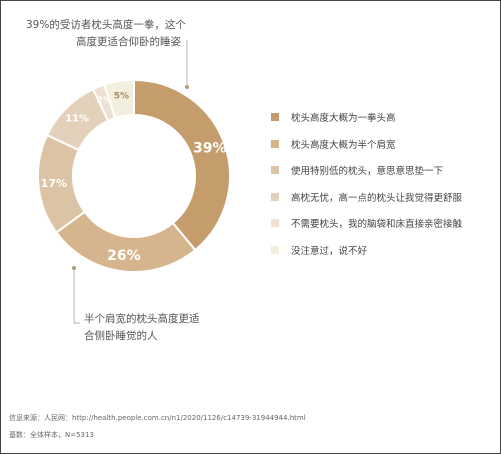  I want to click on legend-item-4: 高枕无忧，高一点的枕头让我觉得更舒服, so click(366, 197).